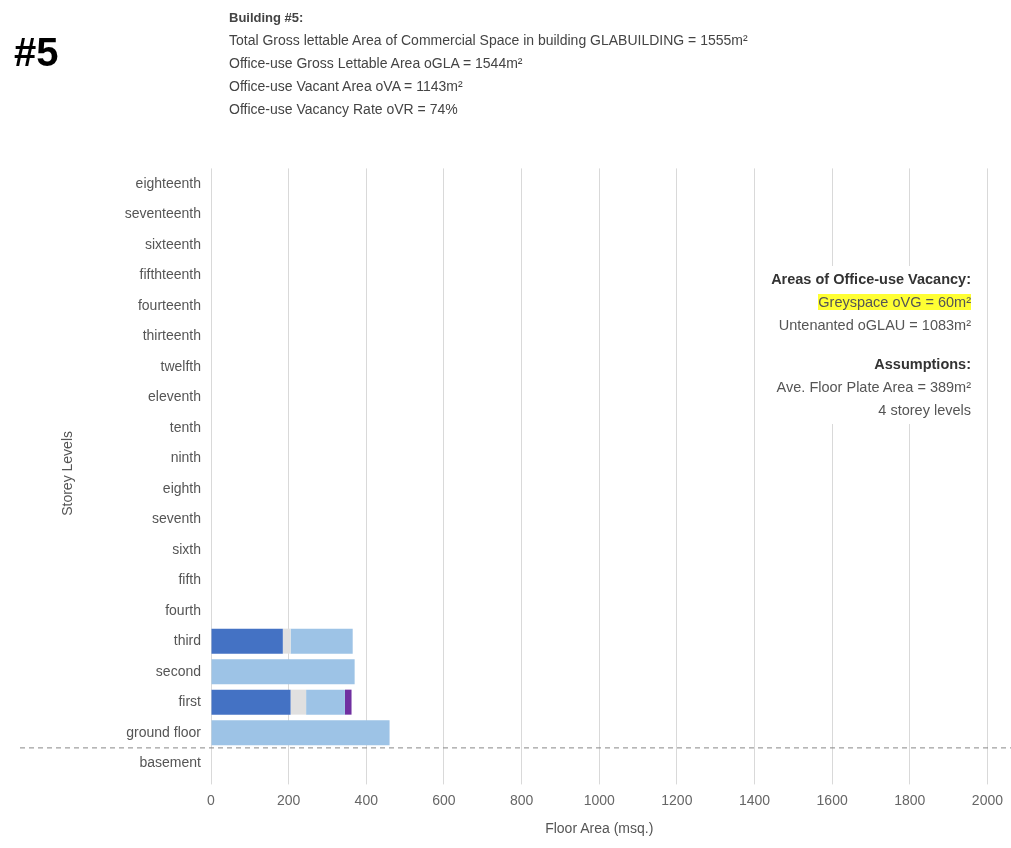 Image resolution: width=1011 pixels, height=848 pixels. I want to click on text: Office-use Gross Lettable Area oGLA = 1544m², so click(376, 63).